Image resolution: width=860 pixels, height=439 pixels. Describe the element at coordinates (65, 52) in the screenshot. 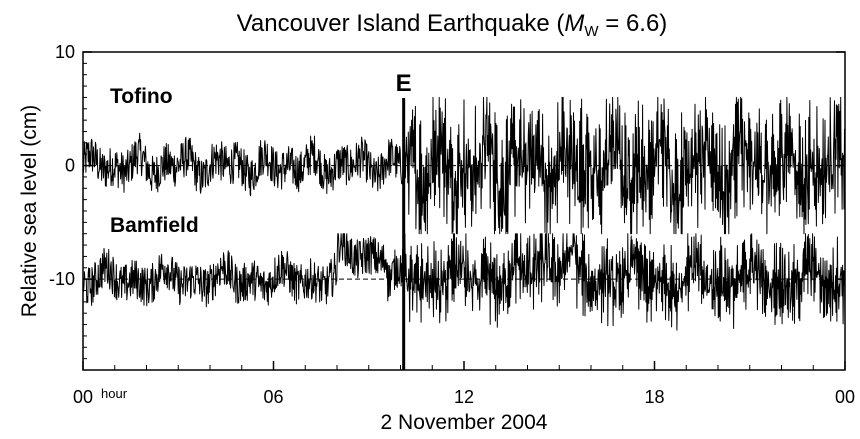

I see `y-tick-label: 10` at that location.